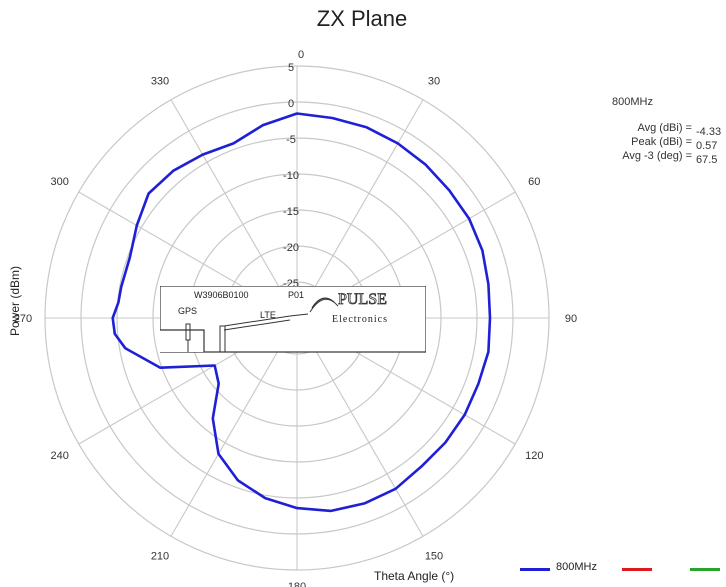 Image resolution: width=726 pixels, height=587 pixels. What do you see at coordinates (296, 295) in the screenshot?
I see `logo-rev: P01` at bounding box center [296, 295].